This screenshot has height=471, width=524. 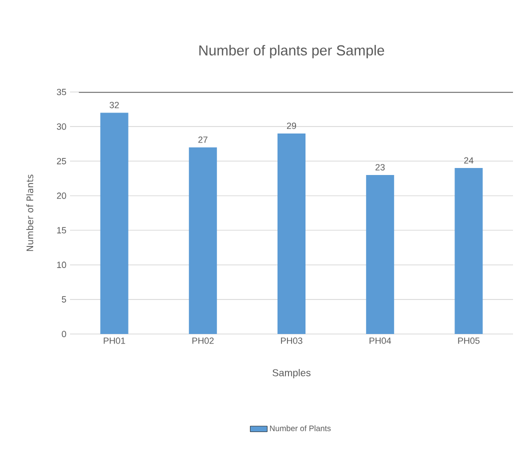 I want to click on x-tick-label: PH01, so click(x=115, y=341).